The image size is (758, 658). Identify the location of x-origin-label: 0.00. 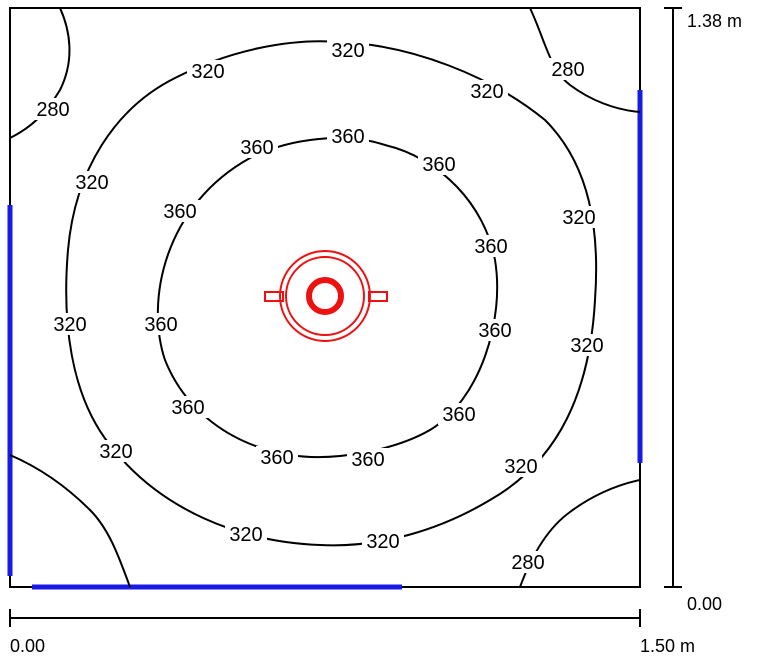
(27, 646).